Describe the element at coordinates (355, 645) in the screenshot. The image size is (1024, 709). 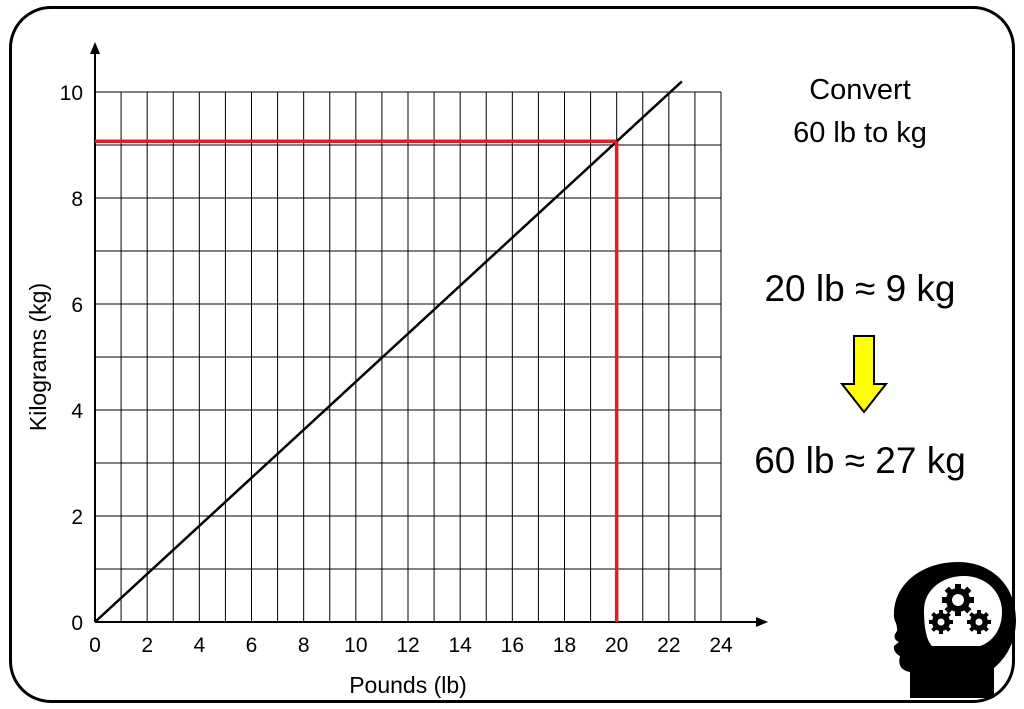
I see `x-tick-label: 10` at that location.